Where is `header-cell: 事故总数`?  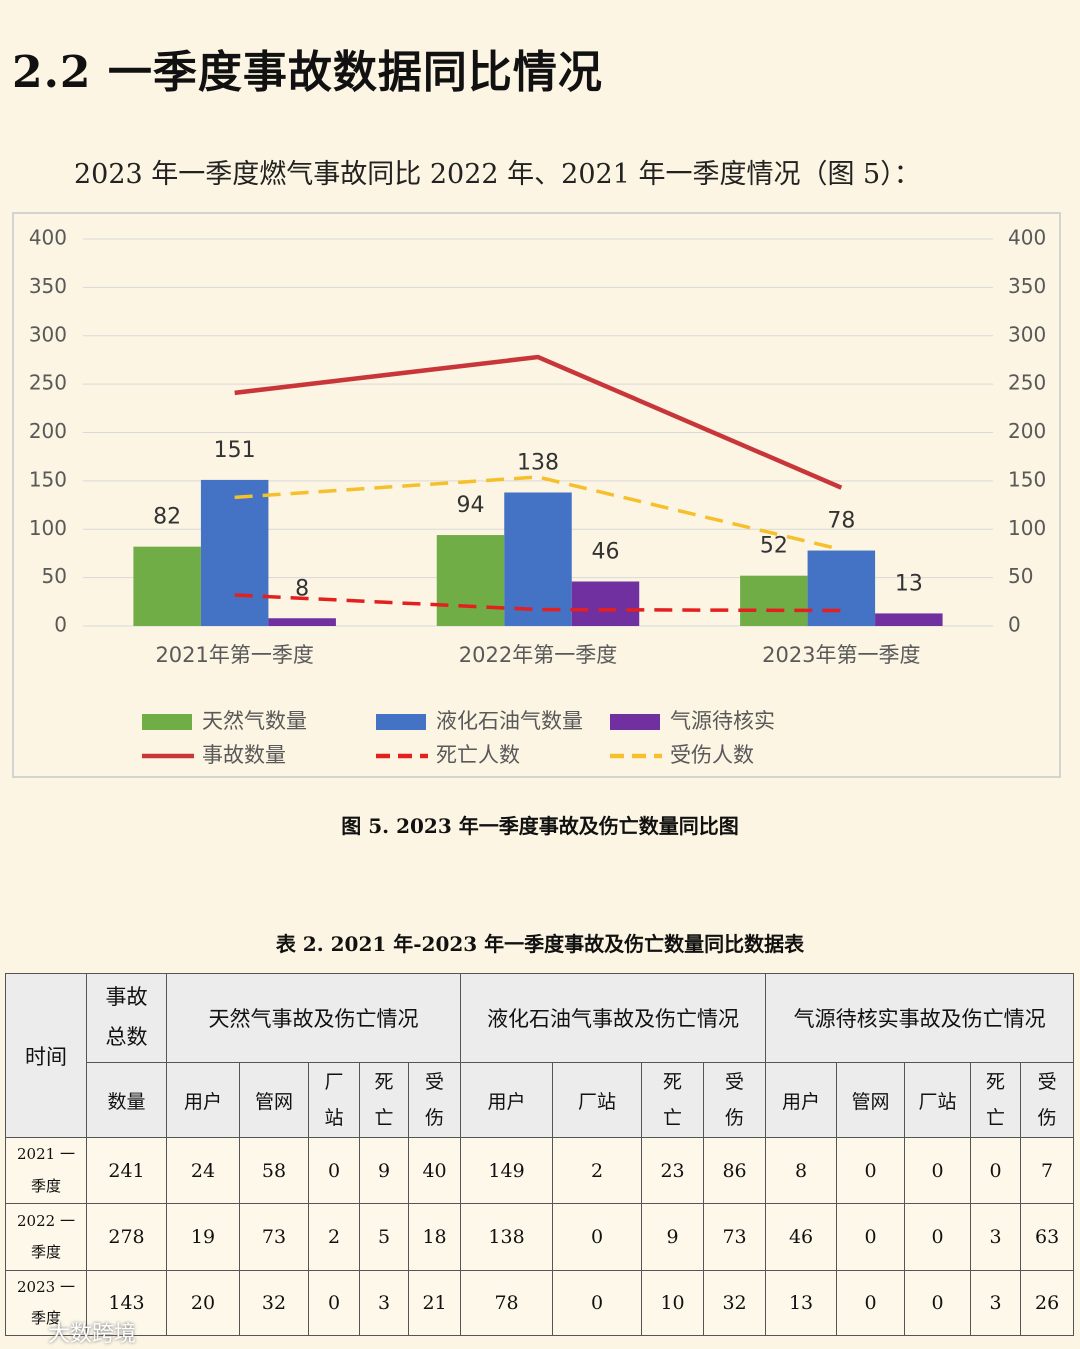 header-cell: 事故总数 is located at coordinates (126, 1018).